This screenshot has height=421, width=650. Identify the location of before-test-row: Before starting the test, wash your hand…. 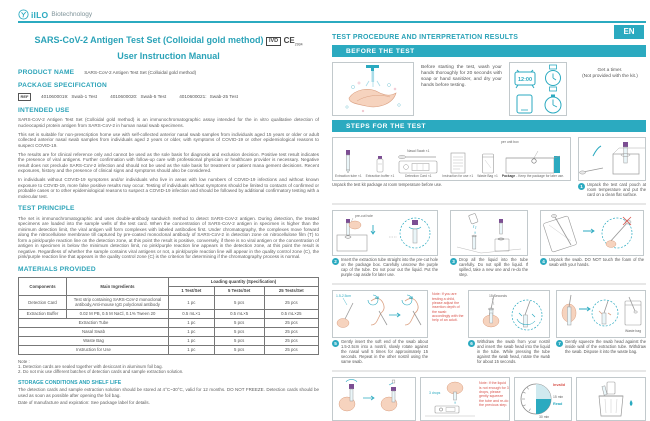
(489, 89).